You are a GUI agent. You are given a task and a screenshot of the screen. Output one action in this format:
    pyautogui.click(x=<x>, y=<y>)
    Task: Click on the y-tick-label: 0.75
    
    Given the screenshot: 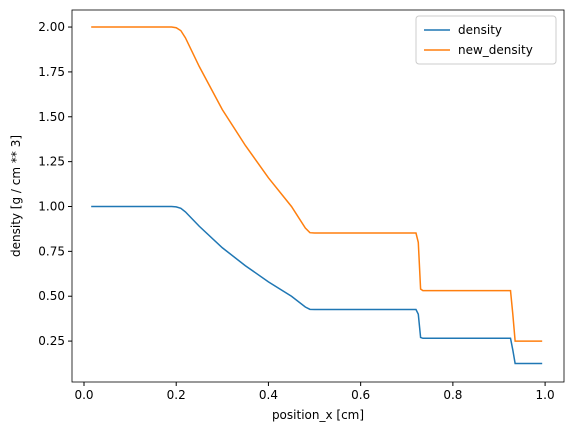 What is the action you would take?
    pyautogui.click(x=51, y=251)
    